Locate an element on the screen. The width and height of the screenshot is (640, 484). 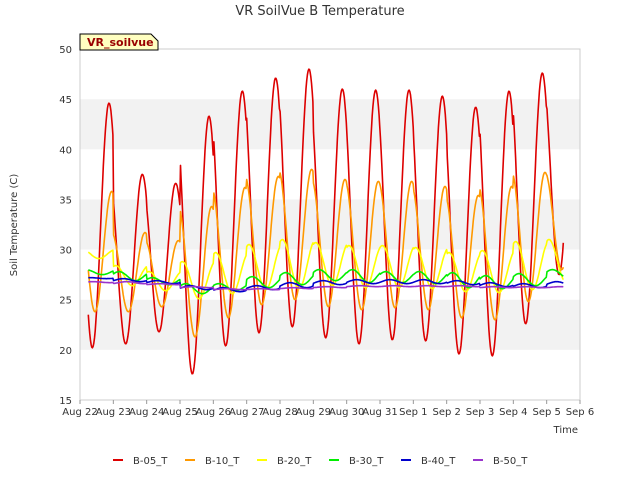
station-badge-shape is located at coordinates (119, 42).